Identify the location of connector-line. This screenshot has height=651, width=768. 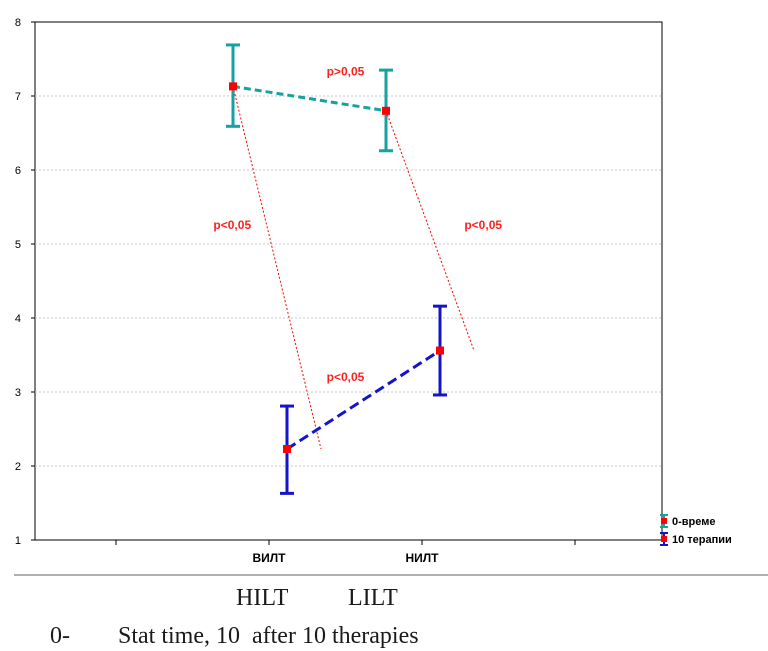
(430, 230).